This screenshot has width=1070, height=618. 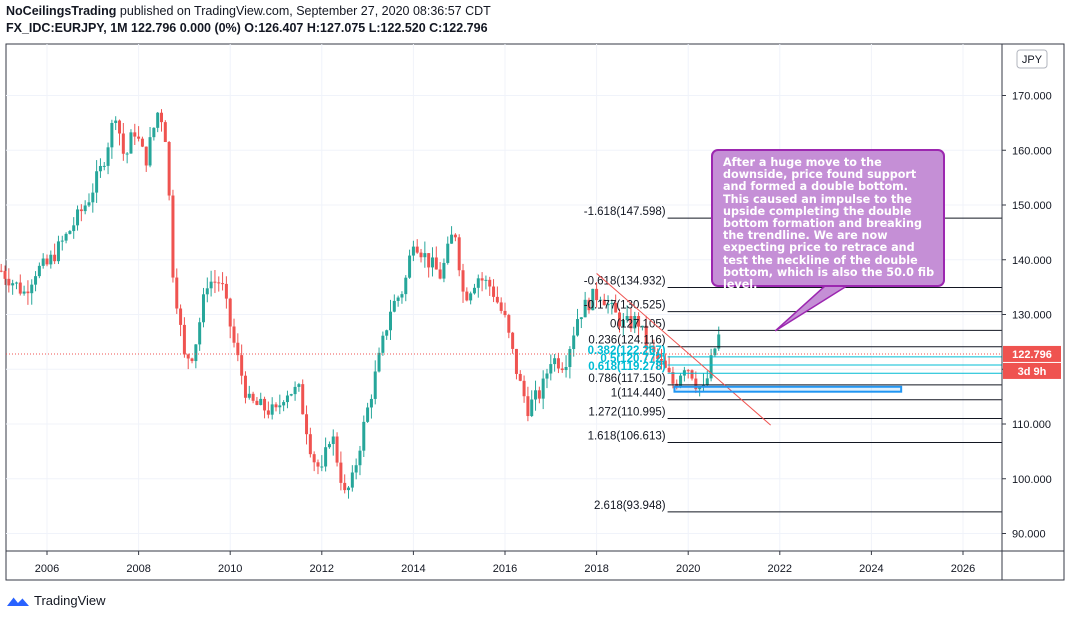 I want to click on time-tick-label: 2018, so click(x=596, y=569).